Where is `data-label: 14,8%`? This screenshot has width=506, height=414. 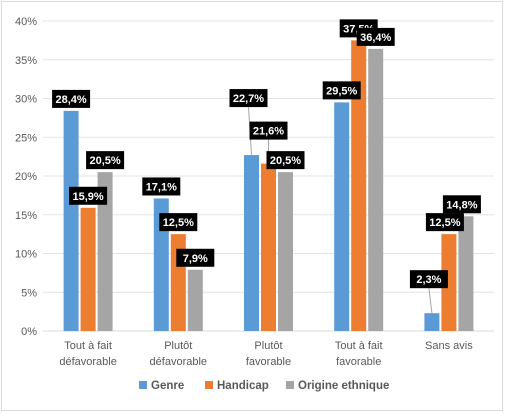
data-label: 14,8% is located at coordinates (461, 205).